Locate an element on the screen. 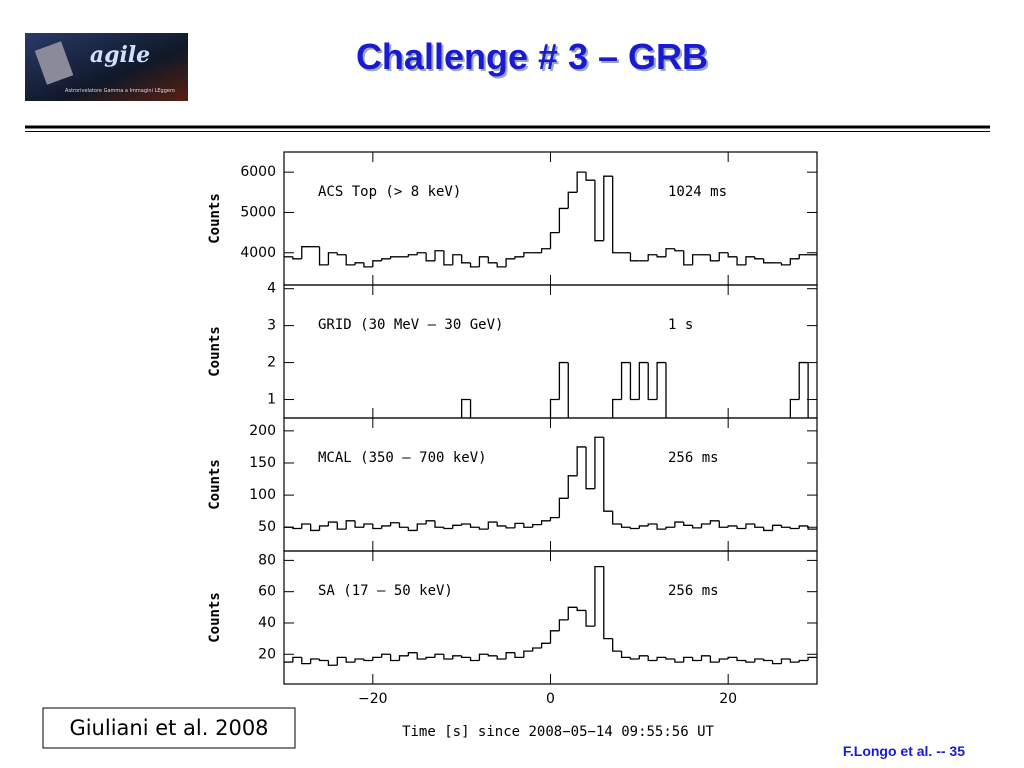  panel-label: ACS Top (> 8 keV) is located at coordinates (389, 192).